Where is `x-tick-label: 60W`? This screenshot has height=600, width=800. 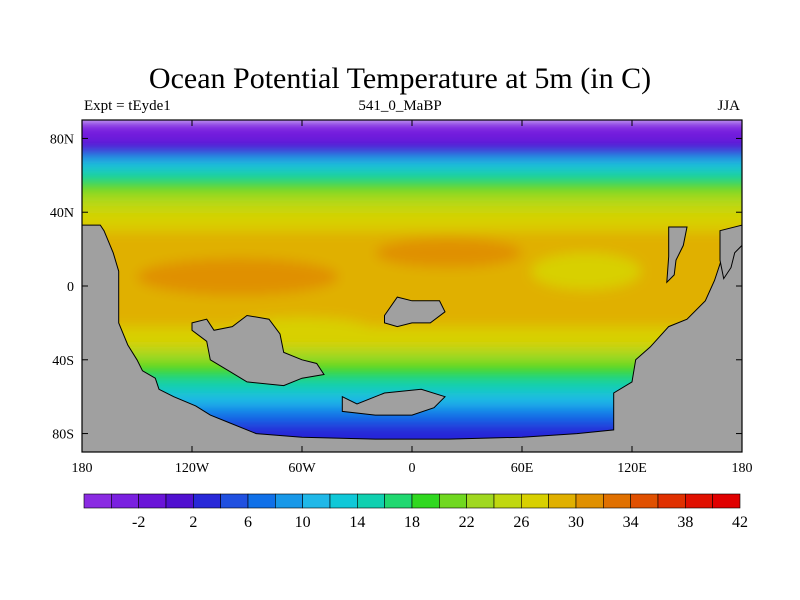
x-tick-label: 60W is located at coordinates (302, 468).